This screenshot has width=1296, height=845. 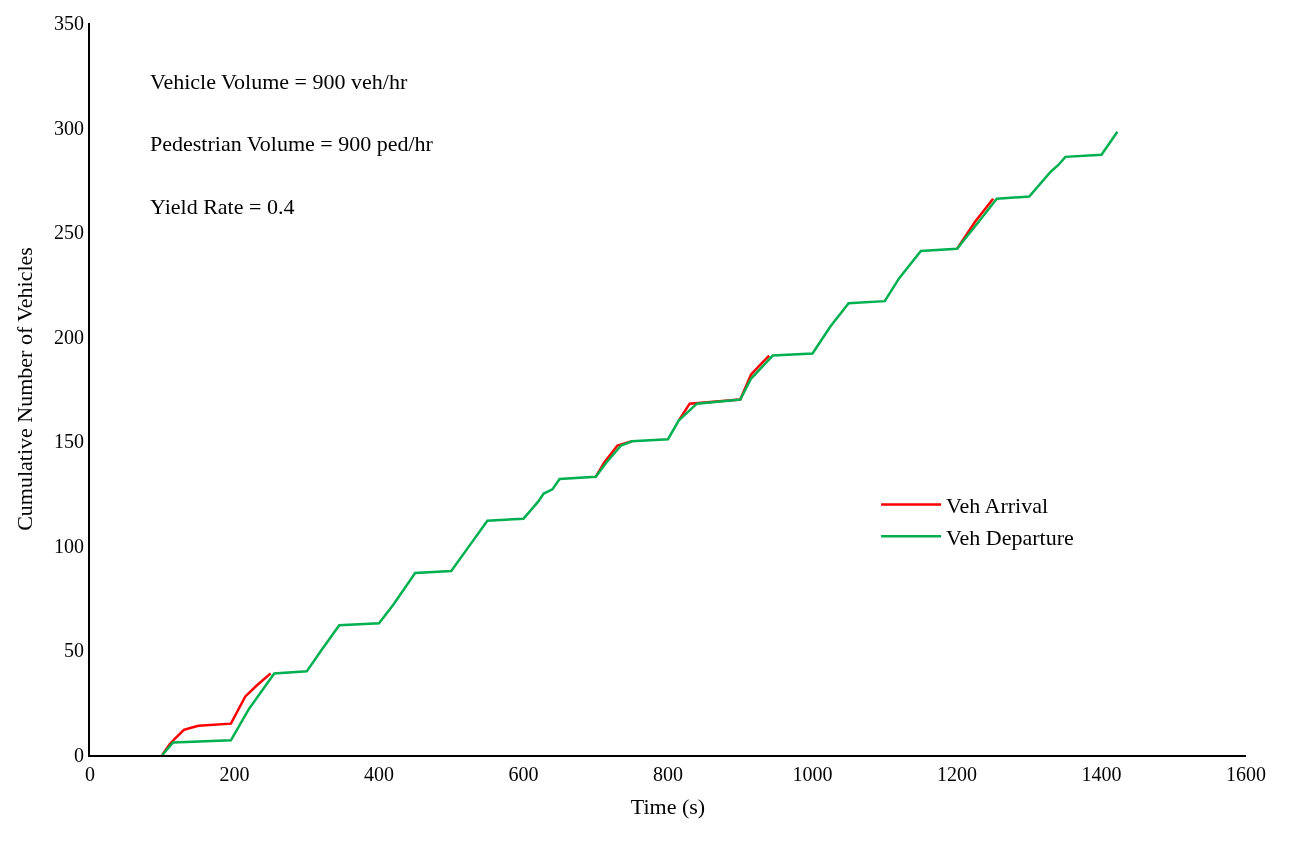 I want to click on x-tick-label: 600, so click(x=523, y=774).